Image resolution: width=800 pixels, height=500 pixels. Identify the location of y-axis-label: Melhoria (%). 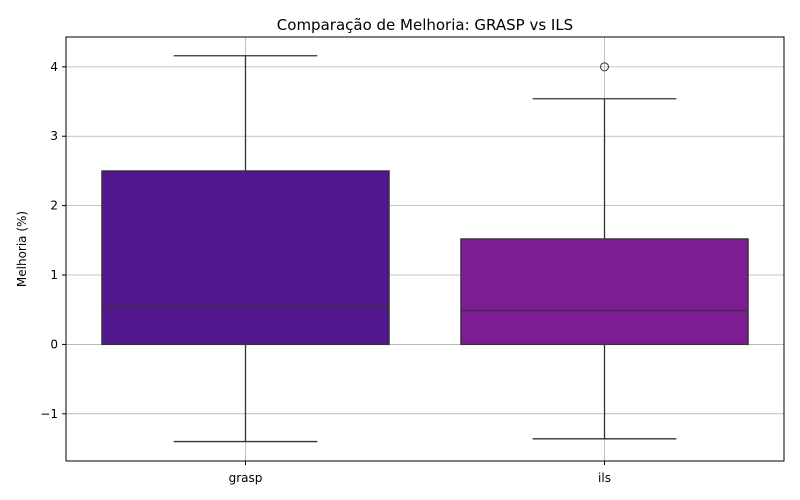
(22, 249).